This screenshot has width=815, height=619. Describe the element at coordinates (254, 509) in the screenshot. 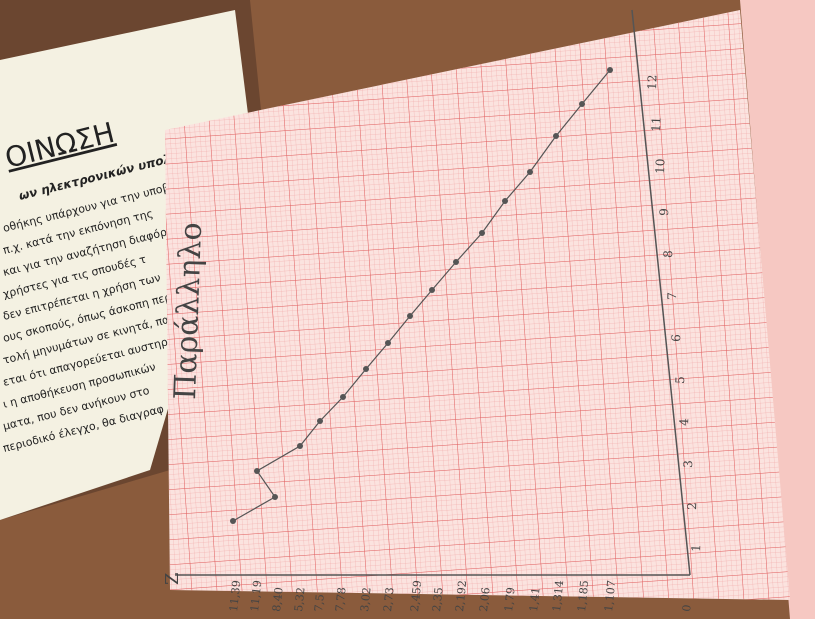

I see `curve` at that location.